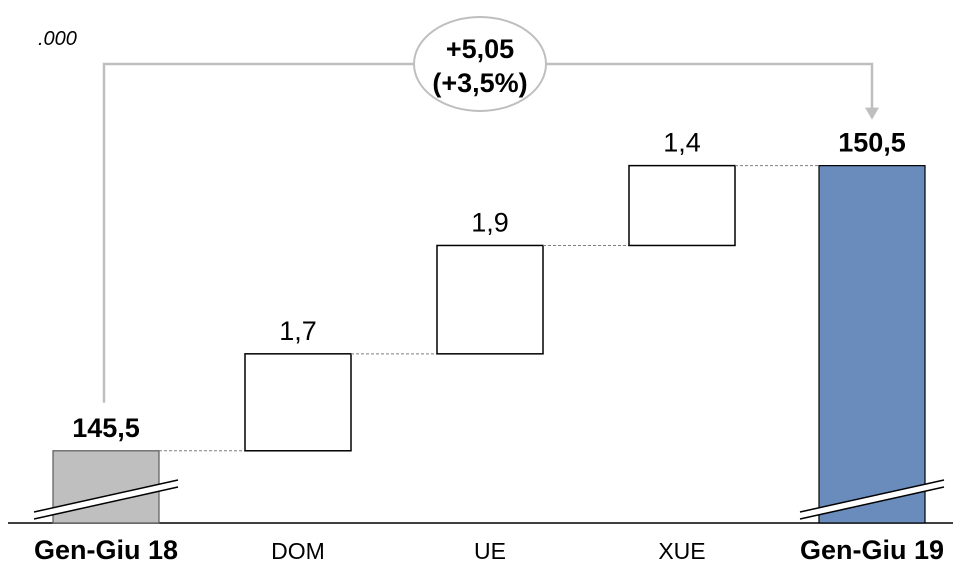  Describe the element at coordinates (872, 496) in the screenshot. I see `axis-break-end-line-a` at that location.